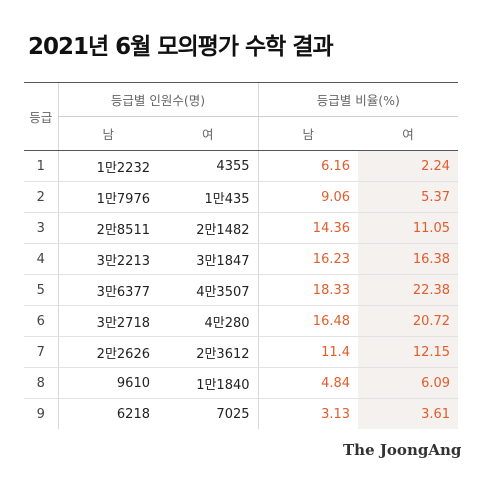  What do you see at coordinates (41, 352) in the screenshot?
I see `grade-cell: 7` at bounding box center [41, 352].